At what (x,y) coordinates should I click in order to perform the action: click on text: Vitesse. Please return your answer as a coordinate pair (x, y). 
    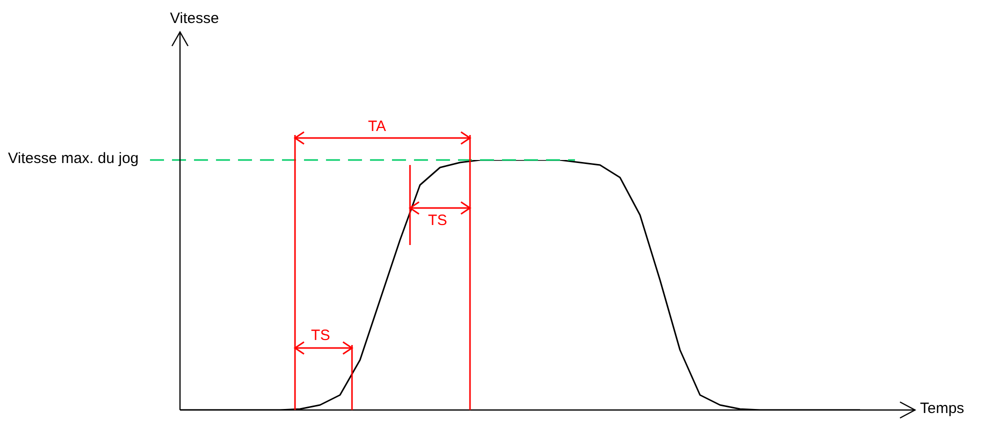
    Looking at the image, I should click on (194, 18).